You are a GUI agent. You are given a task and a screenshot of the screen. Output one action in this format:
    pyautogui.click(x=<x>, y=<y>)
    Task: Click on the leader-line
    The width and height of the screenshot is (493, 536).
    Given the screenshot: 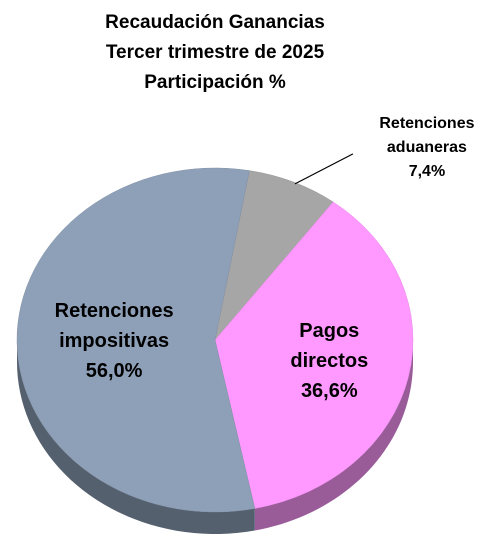 What is the action you would take?
    pyautogui.click(x=324, y=169)
    